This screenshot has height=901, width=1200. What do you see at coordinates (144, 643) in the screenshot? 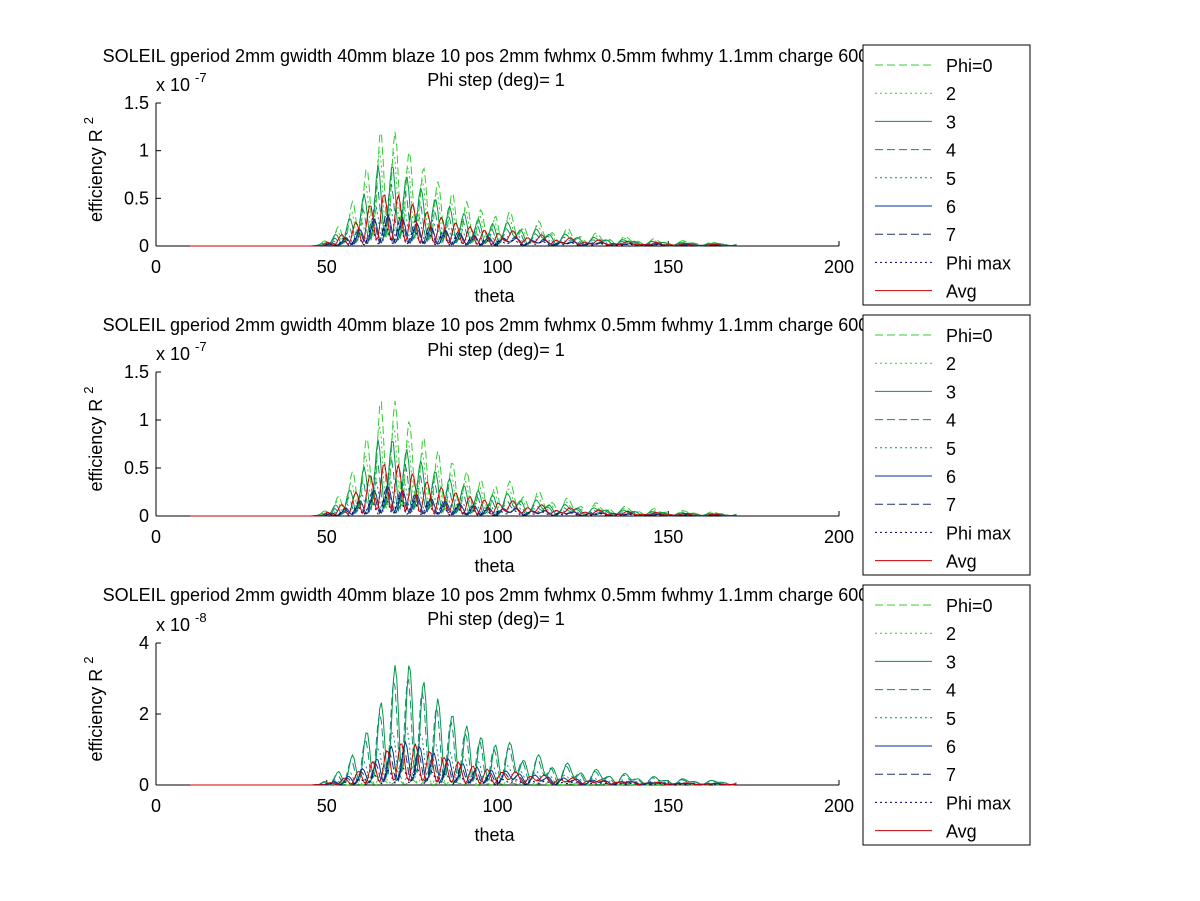
I see `y-tick-label: 4` at bounding box center [144, 643].